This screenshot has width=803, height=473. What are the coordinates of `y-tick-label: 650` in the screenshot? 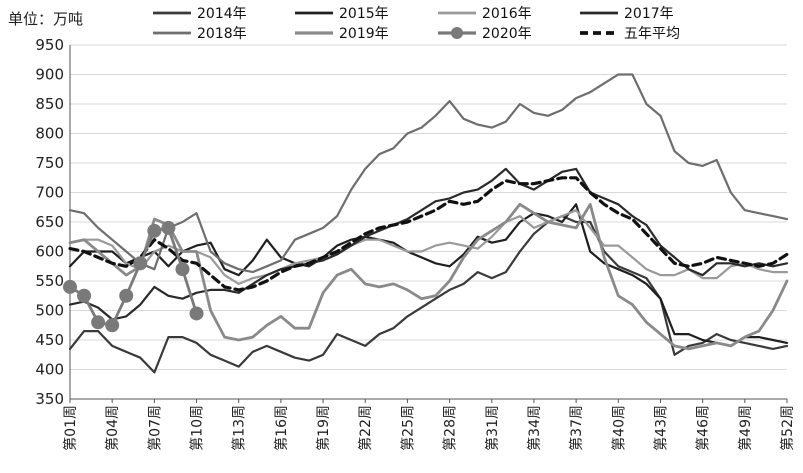 It's located at (49, 222).